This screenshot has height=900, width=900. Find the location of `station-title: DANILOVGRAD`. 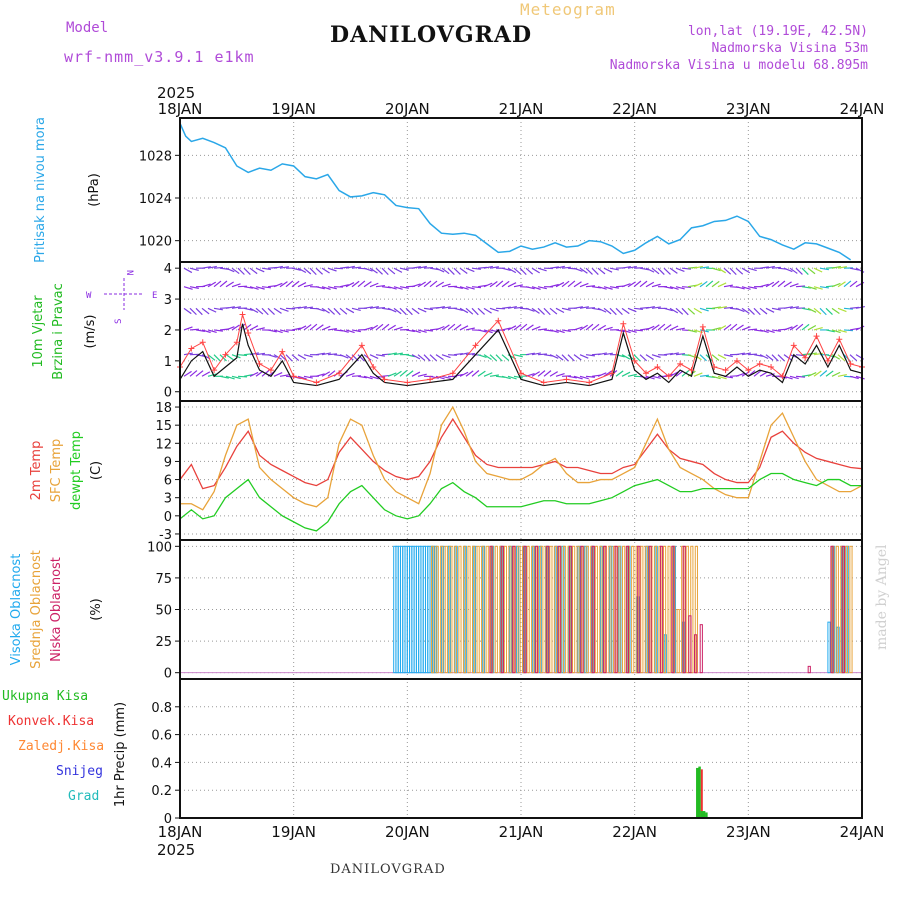

station-title: DANILOVGRAD is located at coordinates (431, 35).